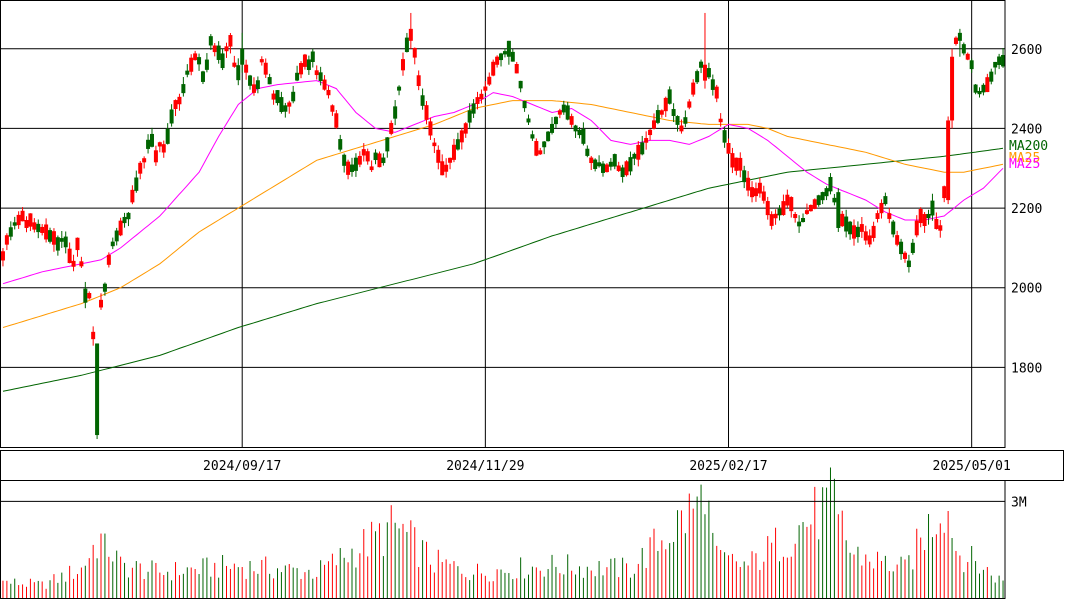  I want to click on date-panel-border, so click(532, 465).